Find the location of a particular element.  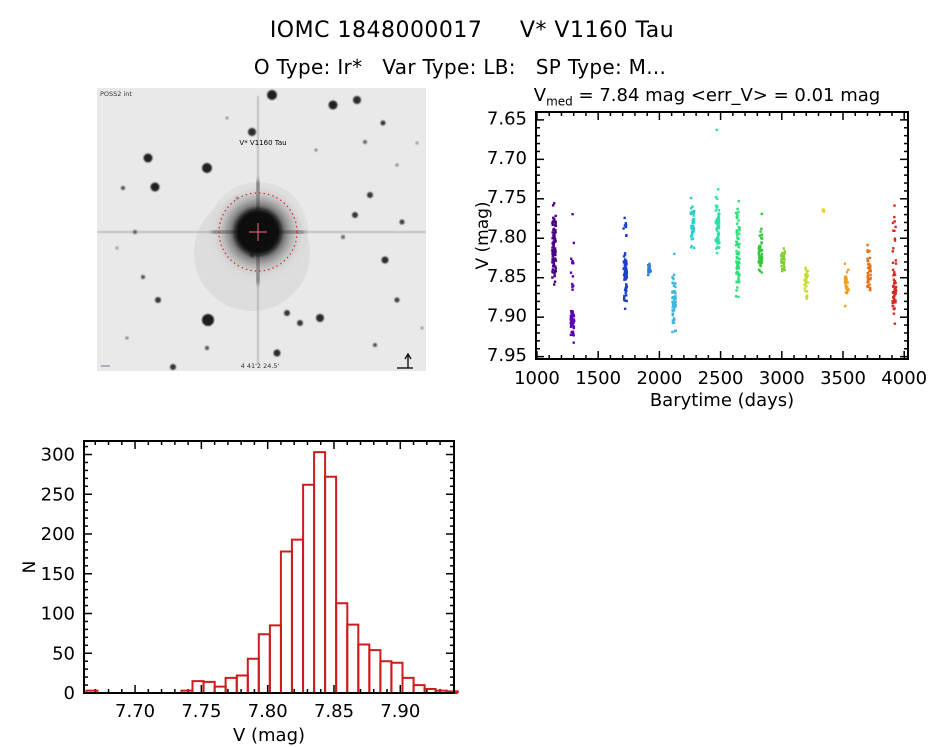

plot-frame is located at coordinates (722, 235).